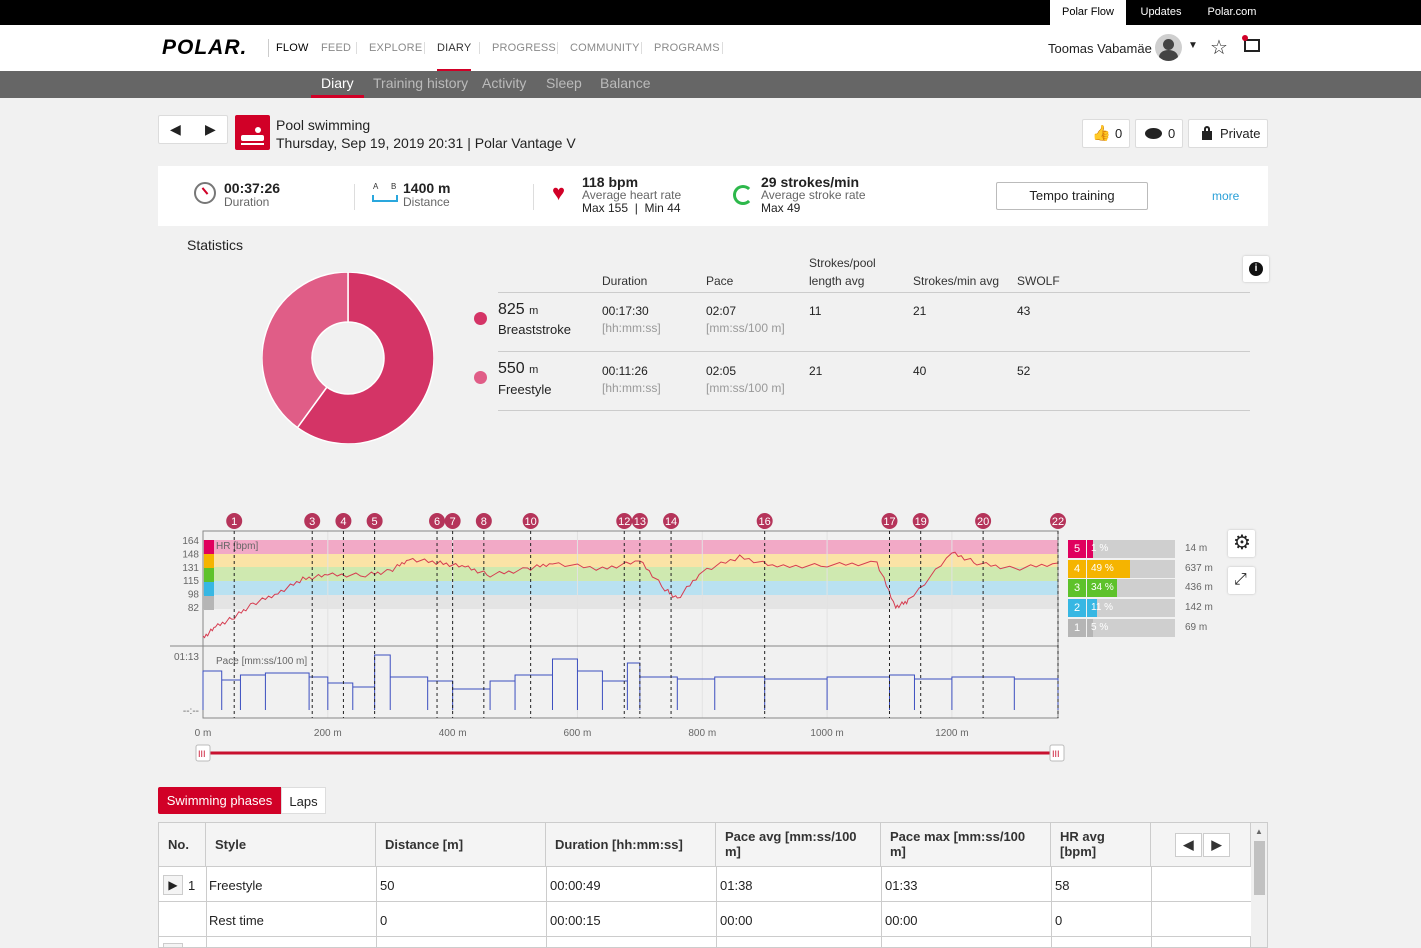 This screenshot has height=948, width=1421. I want to click on cell-hr-avg: 0, so click(1059, 920).